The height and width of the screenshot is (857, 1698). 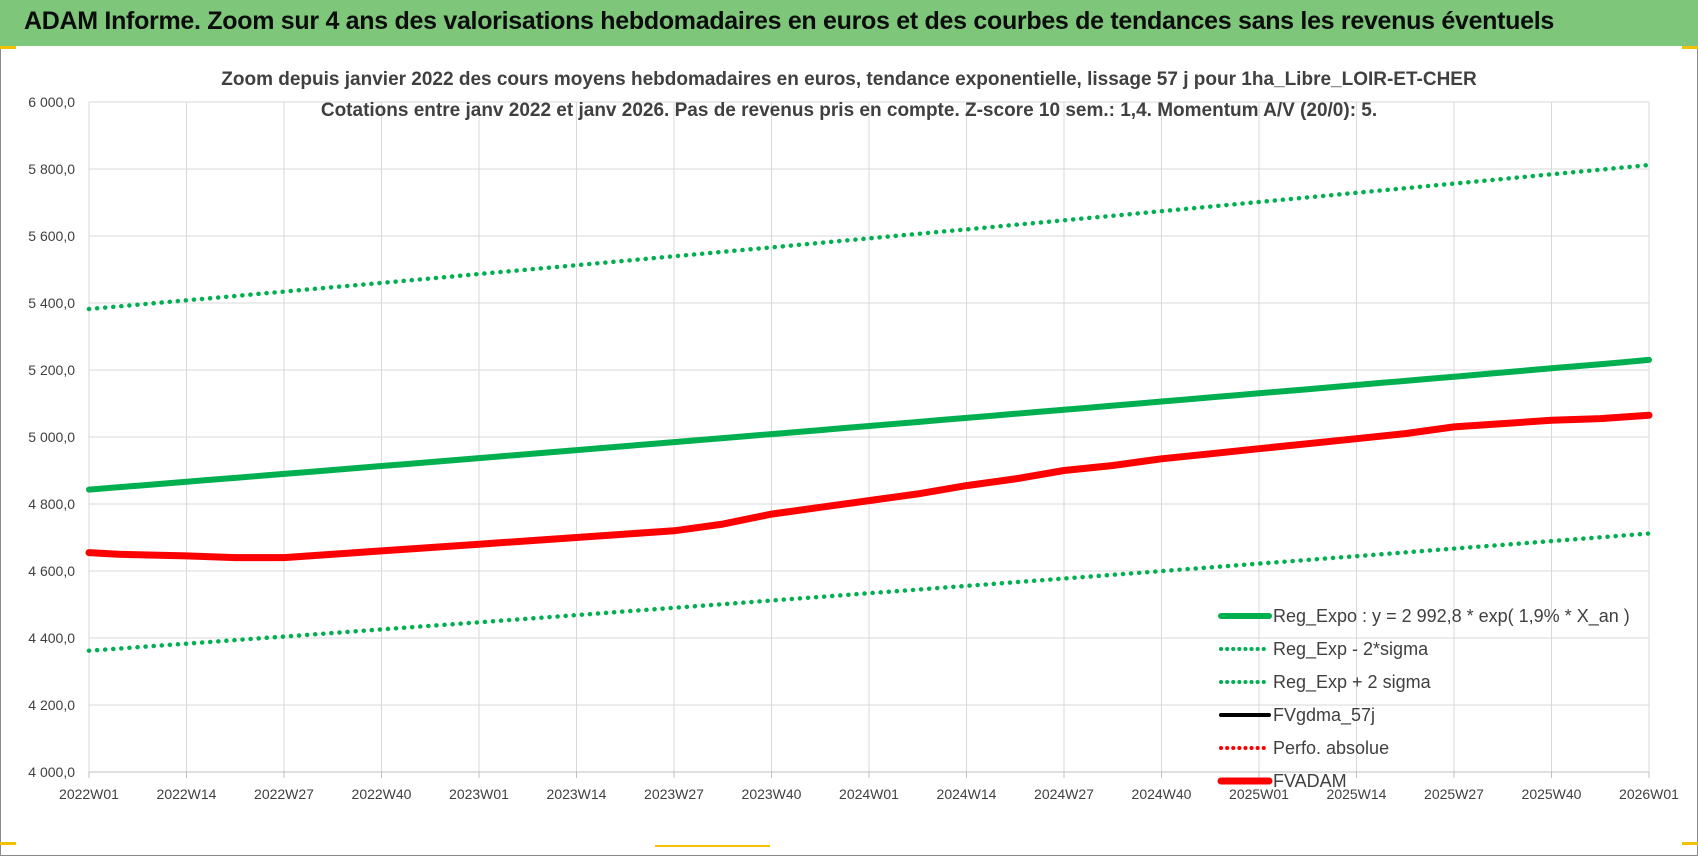 I want to click on x-tick-label: 2024W14, so click(x=967, y=794).